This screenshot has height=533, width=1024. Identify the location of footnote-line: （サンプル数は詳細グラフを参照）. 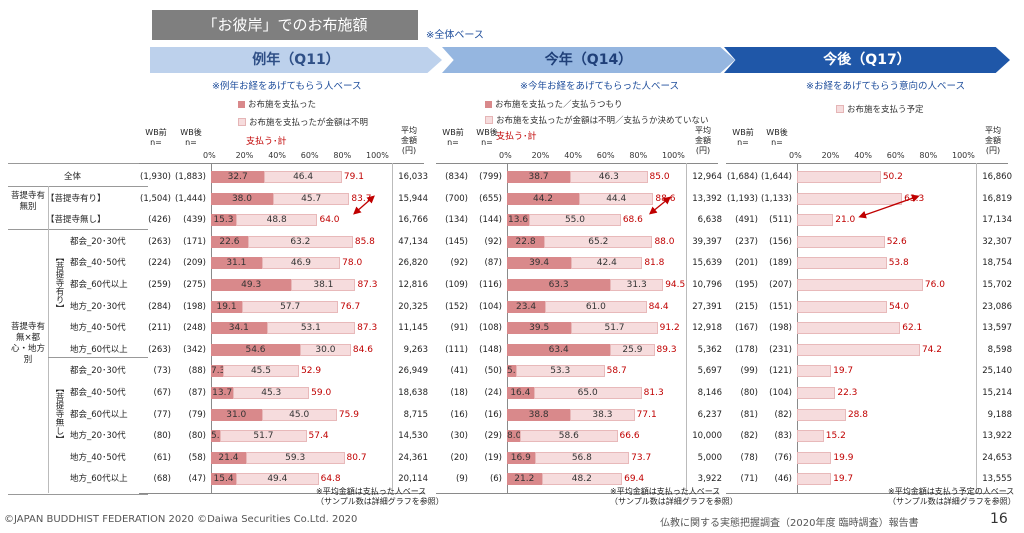
(952, 501).